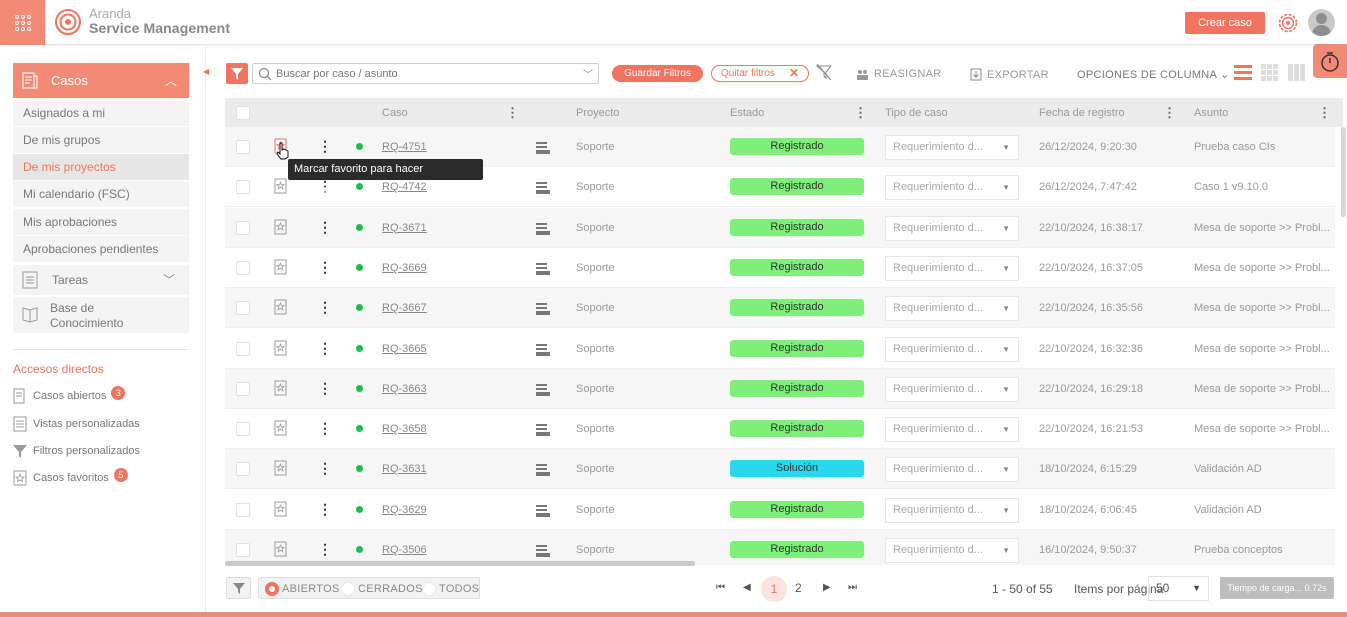 The height and width of the screenshot is (617, 1347). I want to click on case-link: RQ-3658, so click(404, 429).